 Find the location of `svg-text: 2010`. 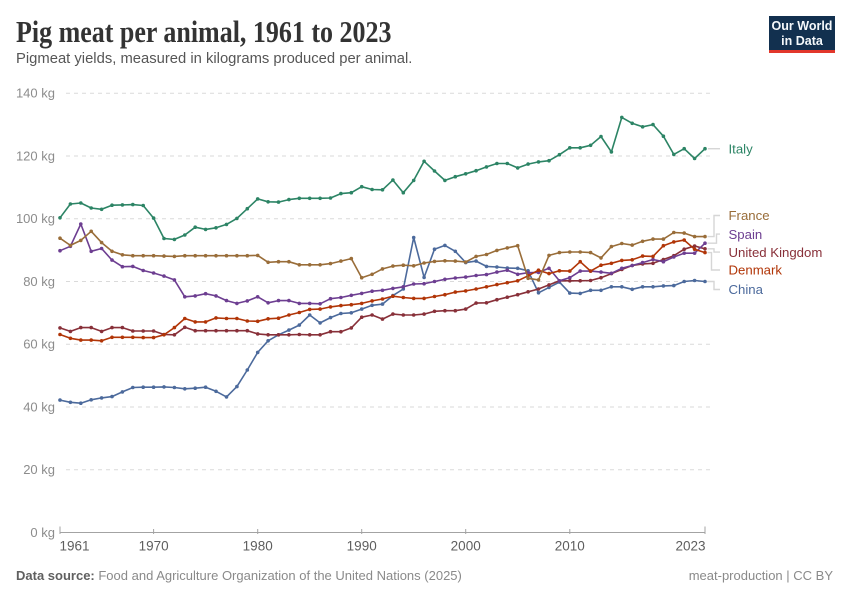

svg-text: 2010 is located at coordinates (570, 546).